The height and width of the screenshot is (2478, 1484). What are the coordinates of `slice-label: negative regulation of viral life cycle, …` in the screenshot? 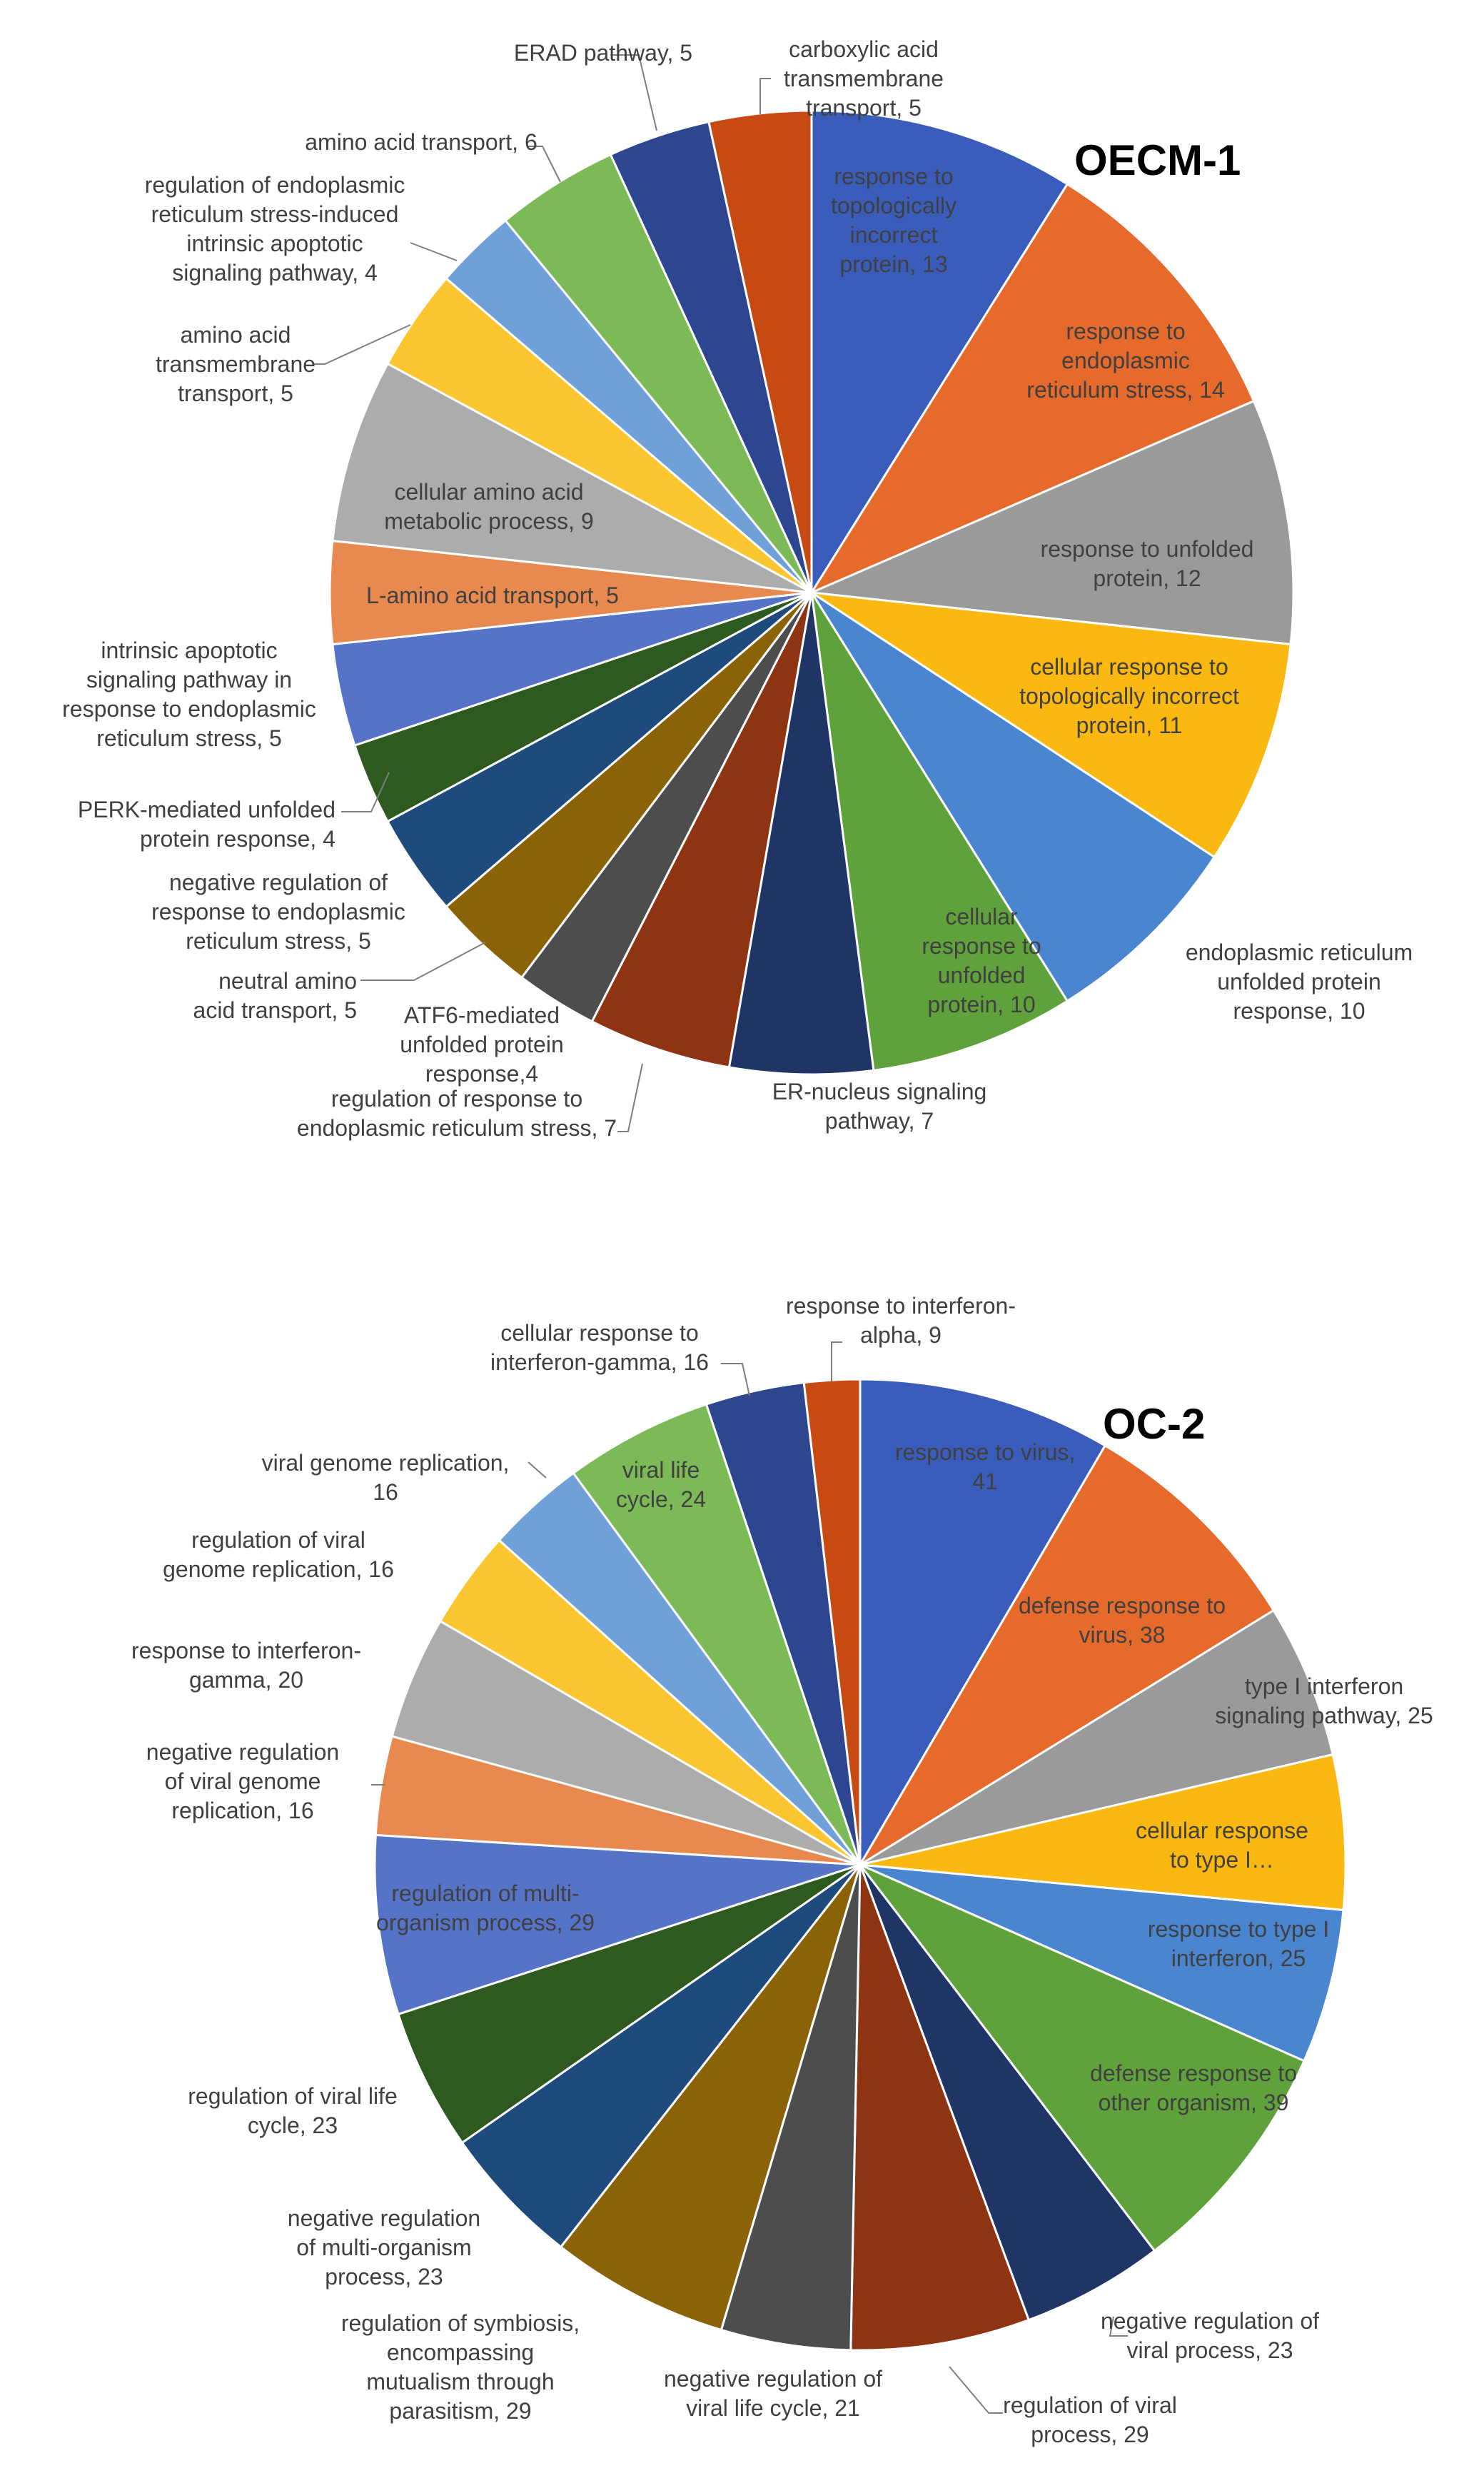 It's located at (773, 2393).